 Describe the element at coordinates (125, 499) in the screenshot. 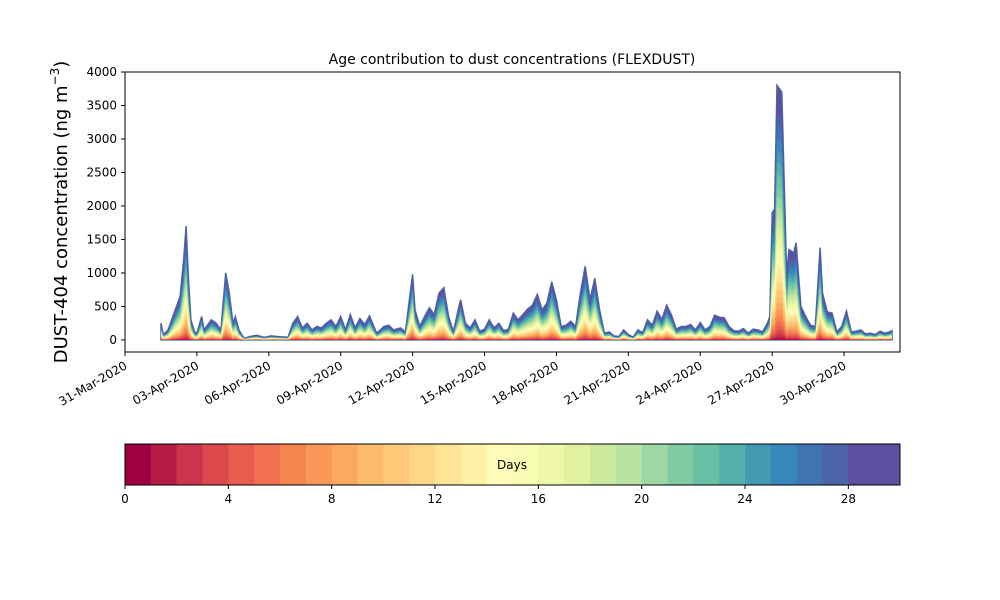

I see `colorbar-tick-label: 0` at that location.